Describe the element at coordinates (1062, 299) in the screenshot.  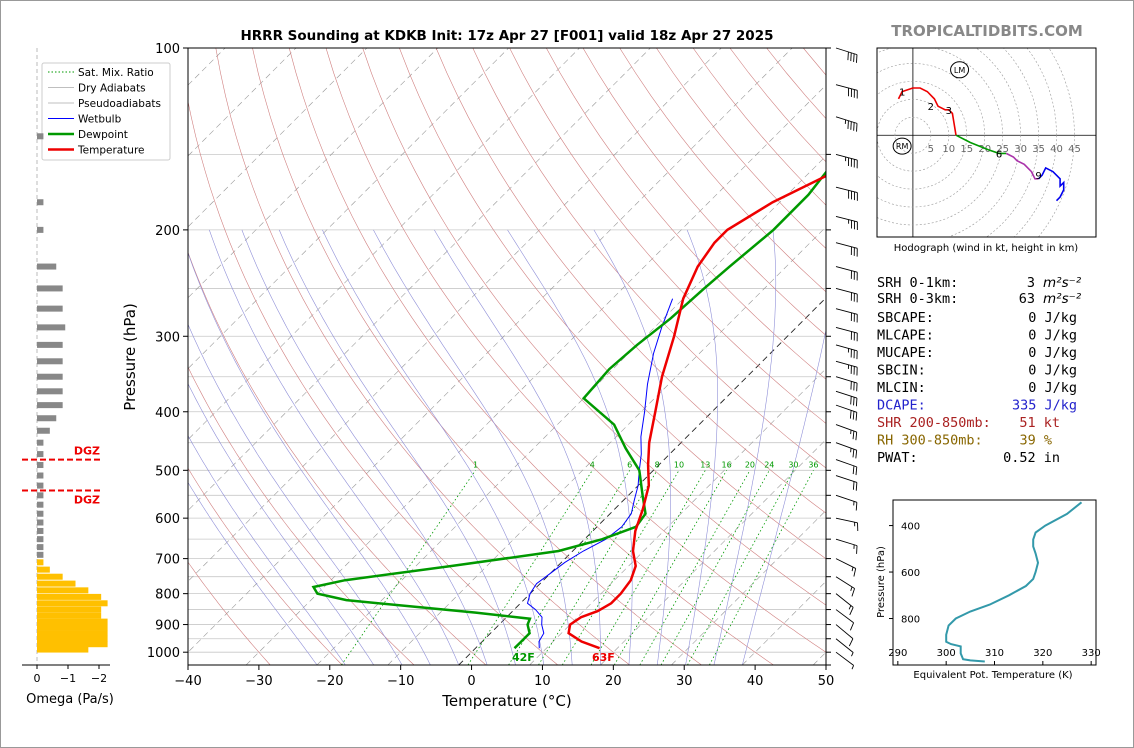
I see `param-srh-unit-2: m²s⁻²` at that location.